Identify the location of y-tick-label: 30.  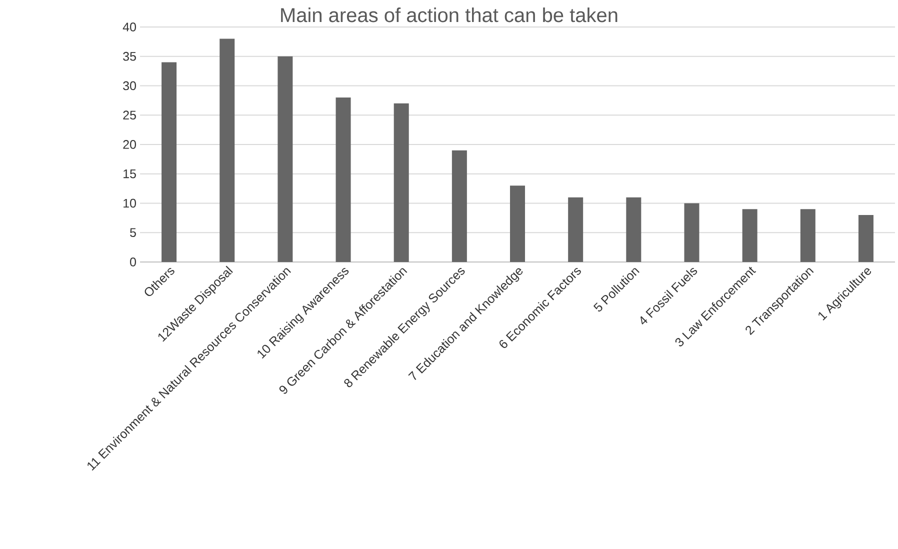
(129, 85).